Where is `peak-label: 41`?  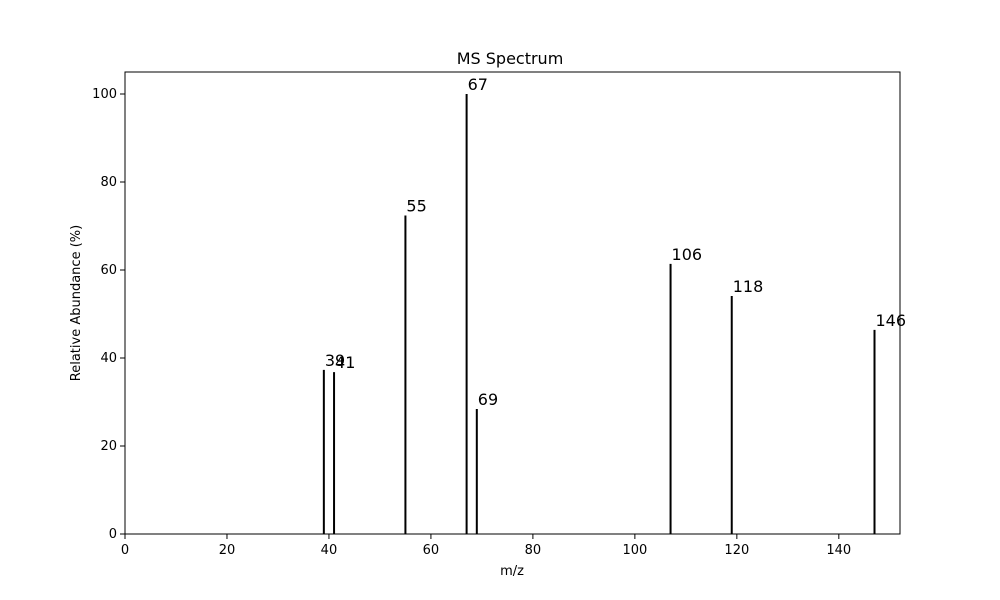
peak-label: 41 is located at coordinates (345, 362).